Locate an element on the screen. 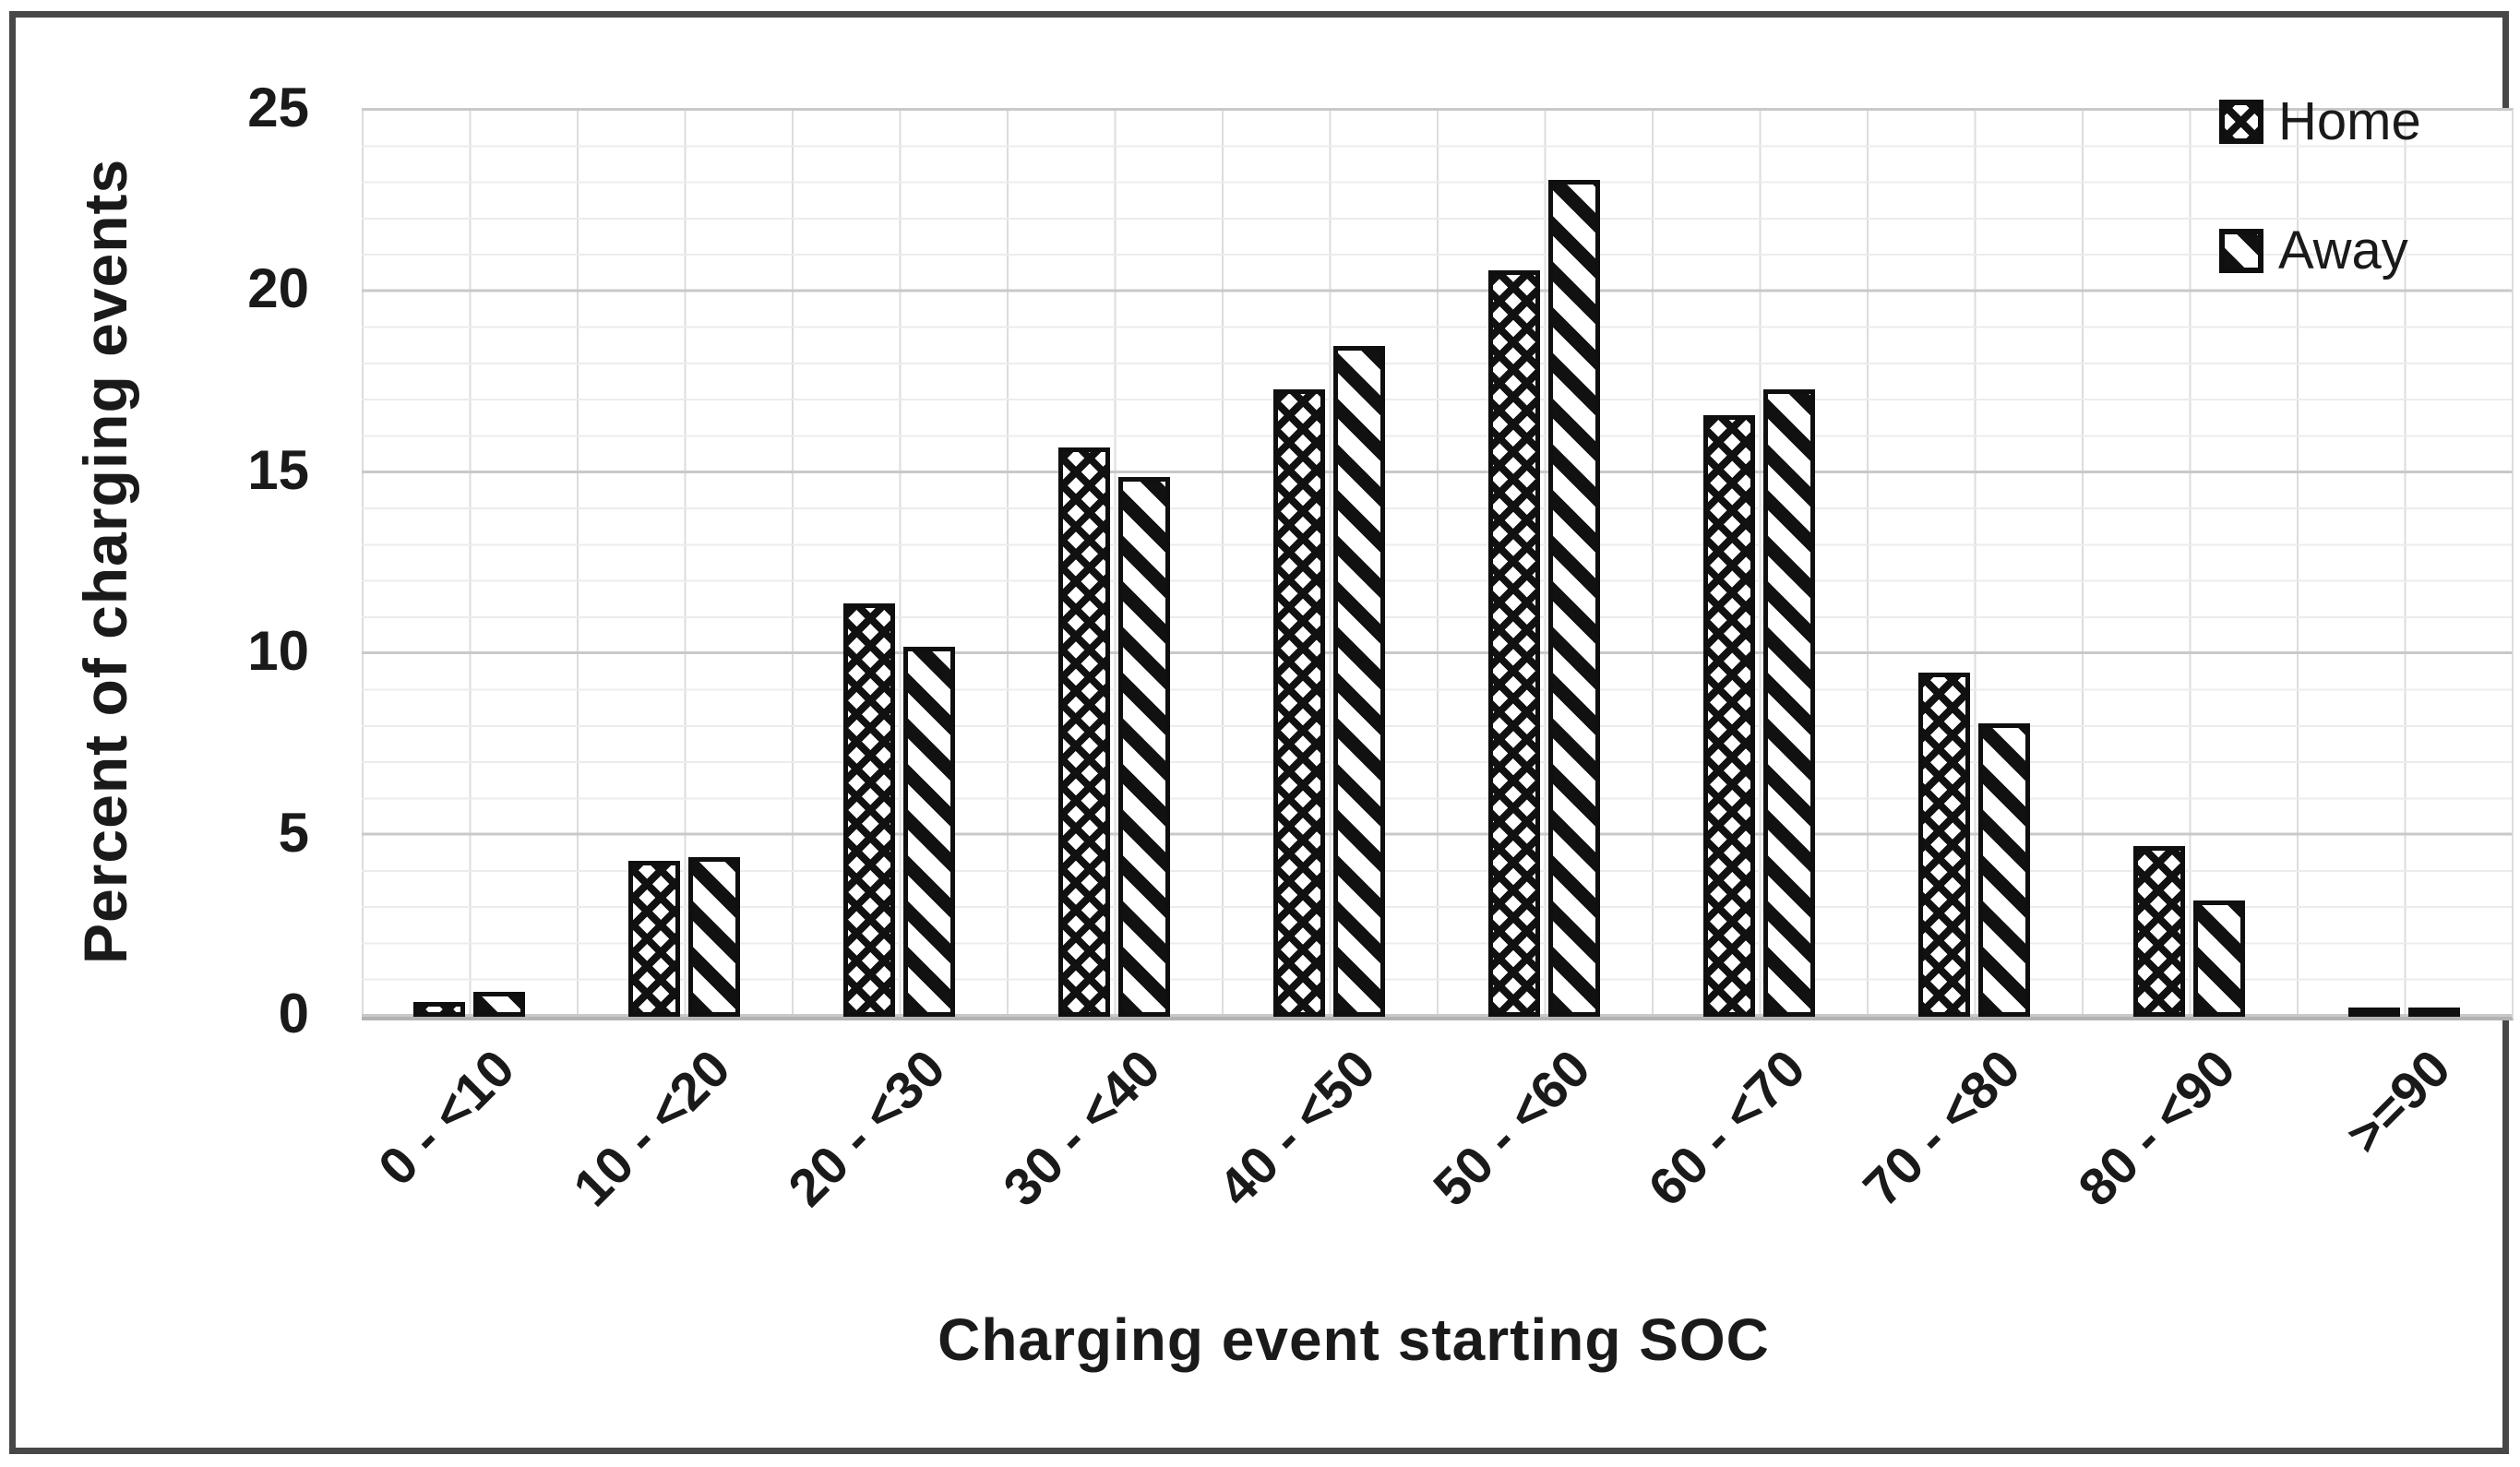 The height and width of the screenshot is (1467, 2520). x-tick-label-5: 50 - <60 is located at coordinates (1512, 1128).